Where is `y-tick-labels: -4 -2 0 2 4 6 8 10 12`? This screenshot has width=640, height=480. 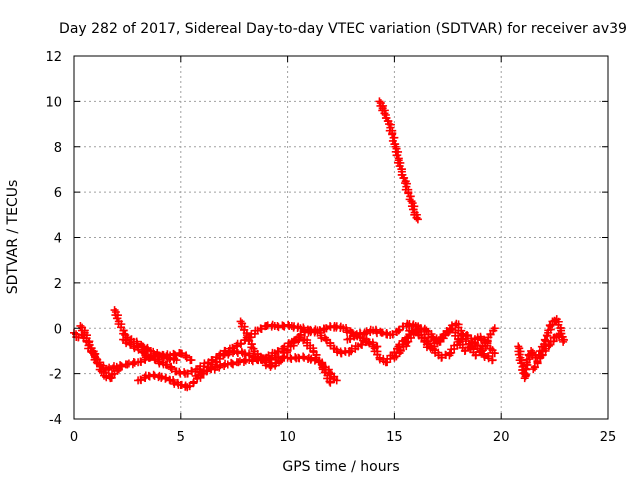 y-tick-labels: -4 -2 0 2 4 6 8 10 12 is located at coordinates (53, 239).